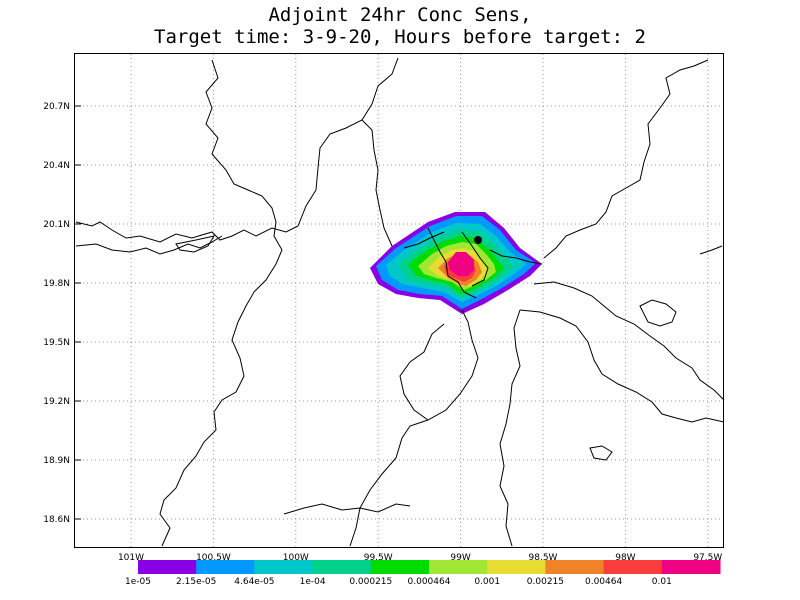  I want to click on longitude-labels: 101W 100.5W 100W 99.5W 99W 98.5W 98W 97.5W, so click(420, 558).